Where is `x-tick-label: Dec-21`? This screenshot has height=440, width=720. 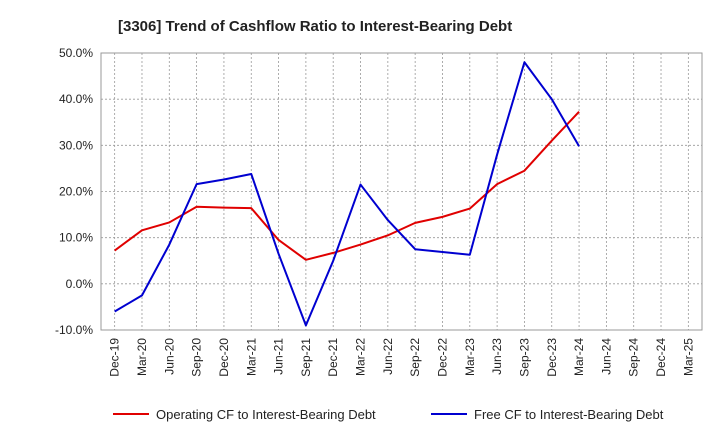 x-tick-label: Dec-21 is located at coordinates (333, 357).